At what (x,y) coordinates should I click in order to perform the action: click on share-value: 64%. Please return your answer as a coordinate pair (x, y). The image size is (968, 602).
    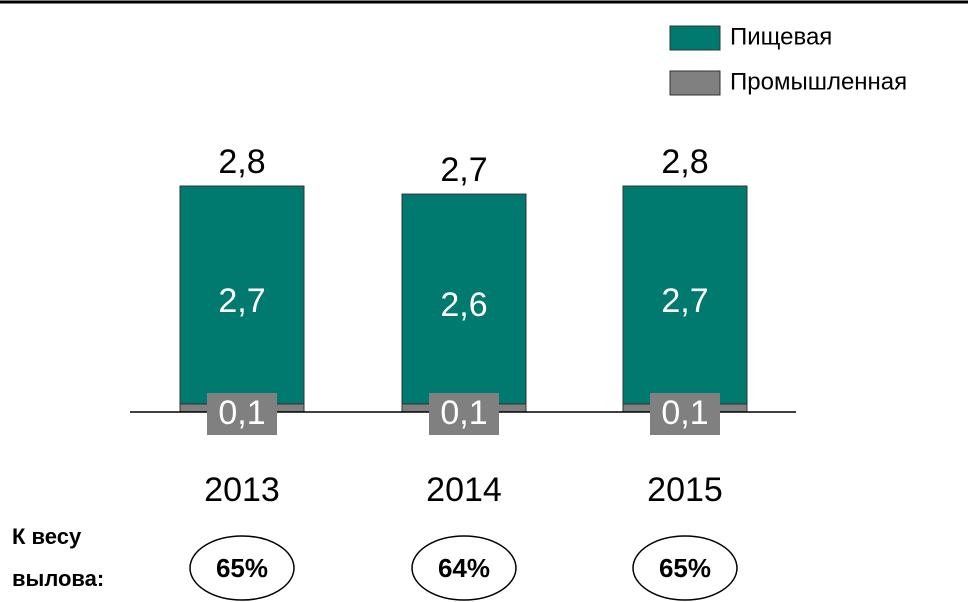
    Looking at the image, I should click on (464, 568).